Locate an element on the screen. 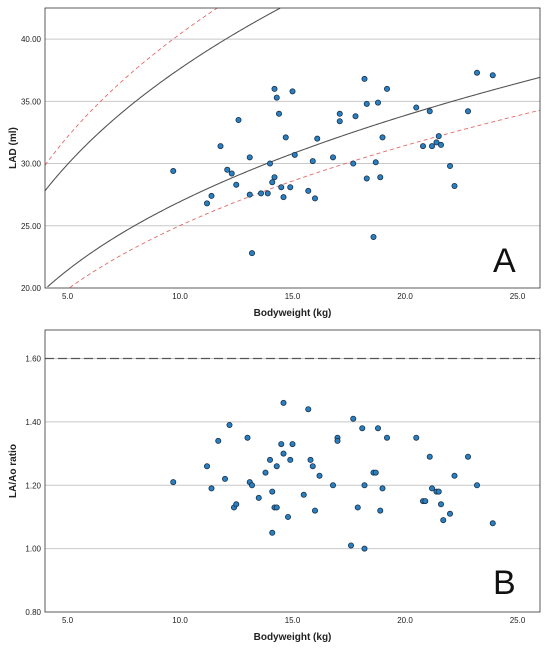 The height and width of the screenshot is (649, 550). solid-reference-curve is located at coordinates (162, 99).